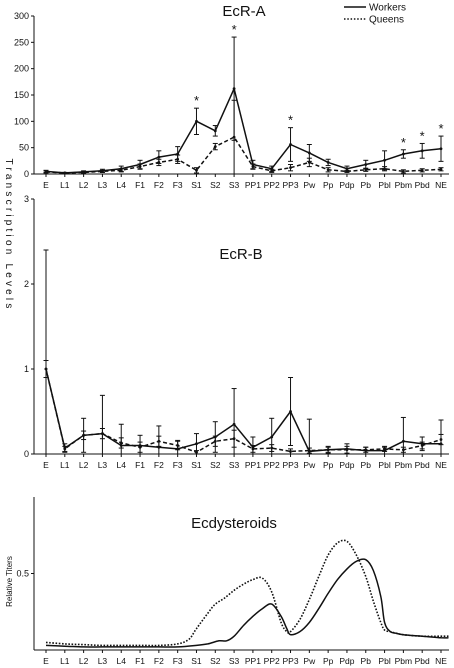 The image size is (454, 668). Describe the element at coordinates (26, 284) in the screenshot. I see `y-tick-label: 2` at that location.